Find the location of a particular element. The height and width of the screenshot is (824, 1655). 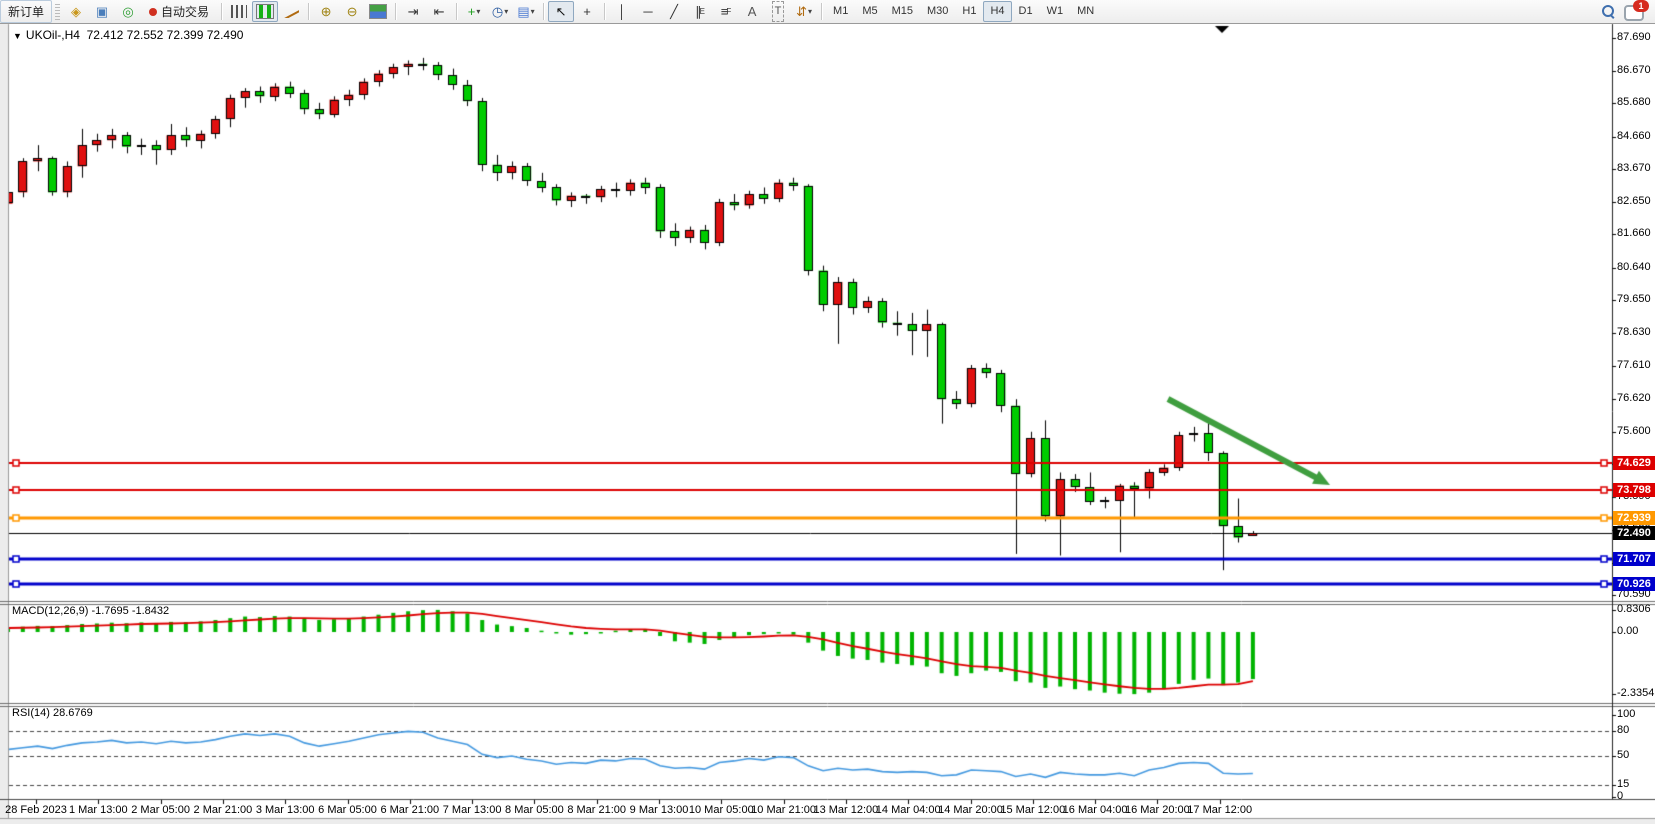

zoom-in-icon-glyph: ⊕ is located at coordinates (326, 11).